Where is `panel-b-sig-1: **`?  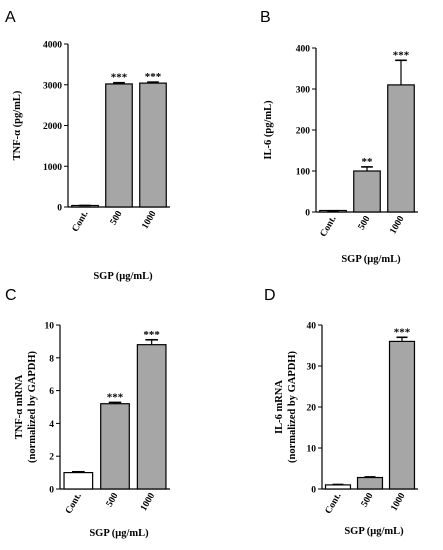 panel-b-sig-1: ** is located at coordinates (368, 162).